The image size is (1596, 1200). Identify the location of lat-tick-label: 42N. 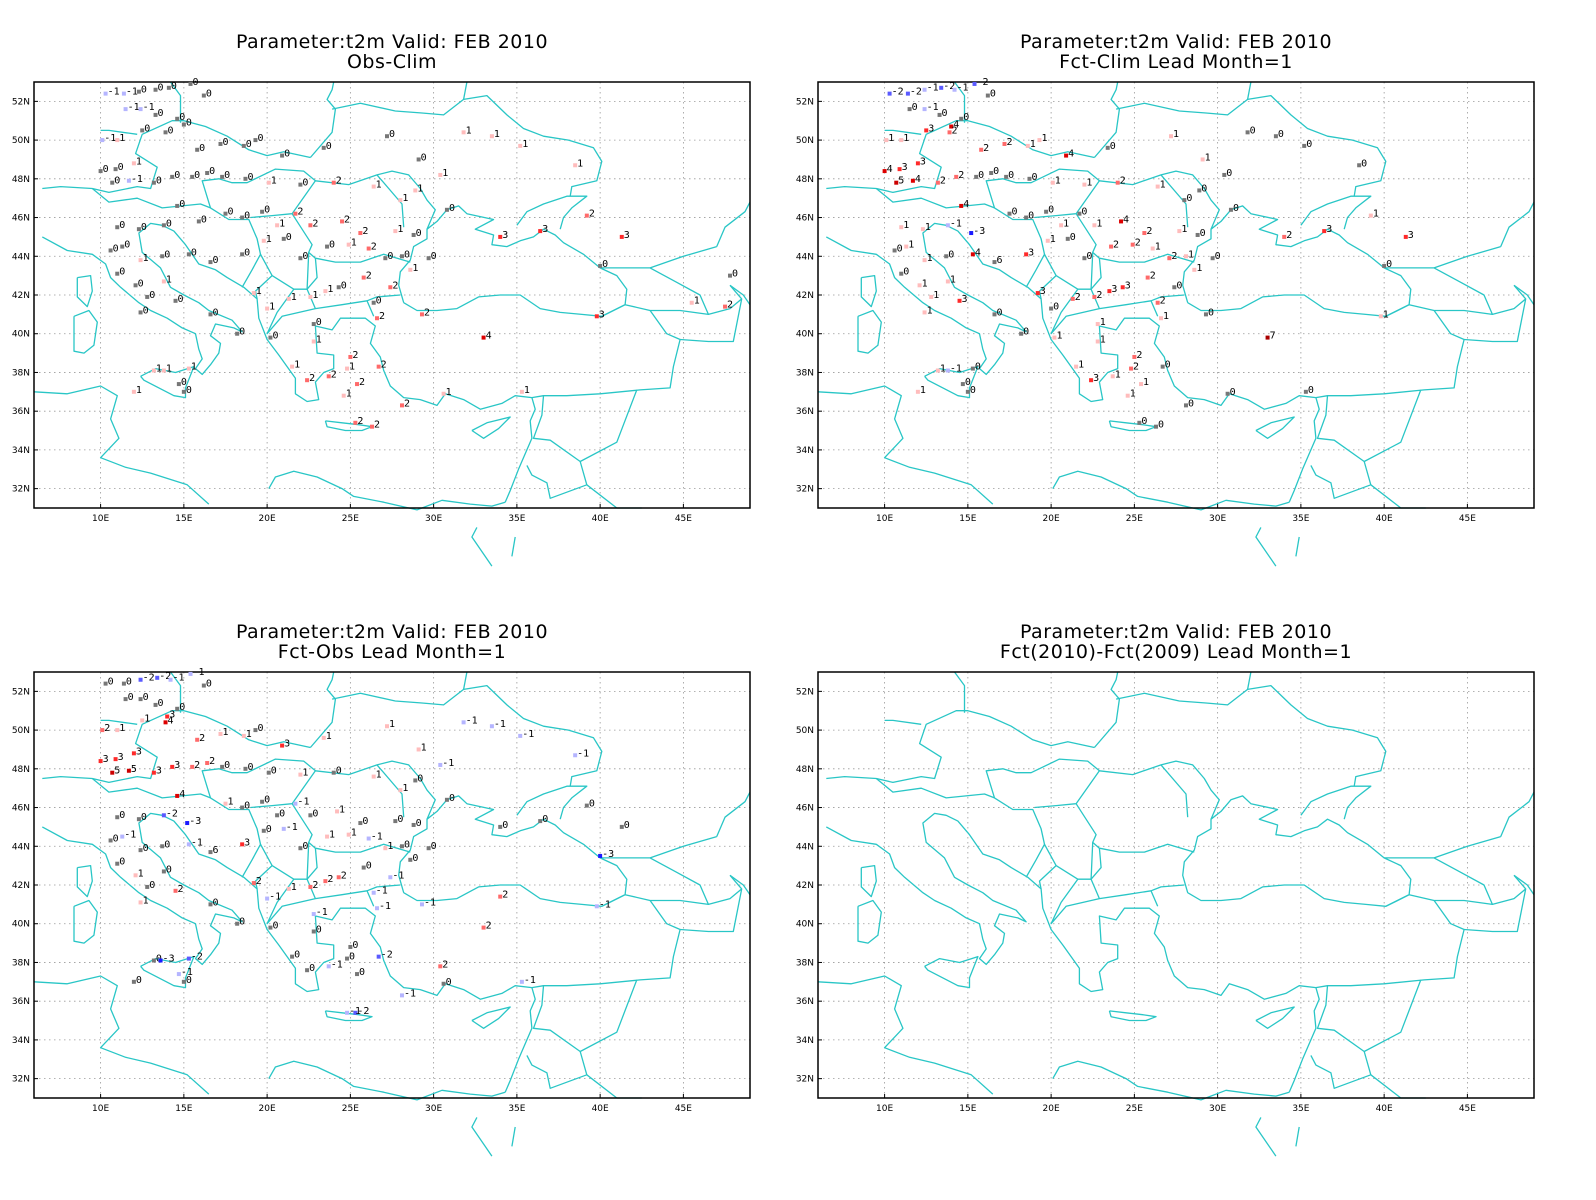
(805, 886).